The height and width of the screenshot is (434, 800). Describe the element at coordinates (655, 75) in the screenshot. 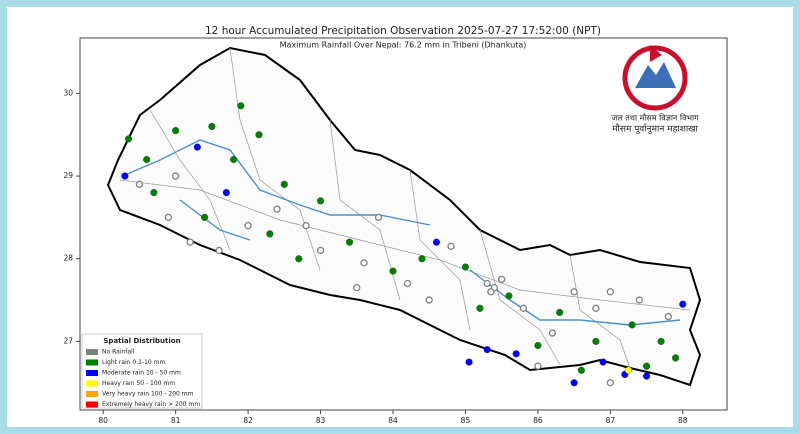

I see `logo-mountain` at that location.